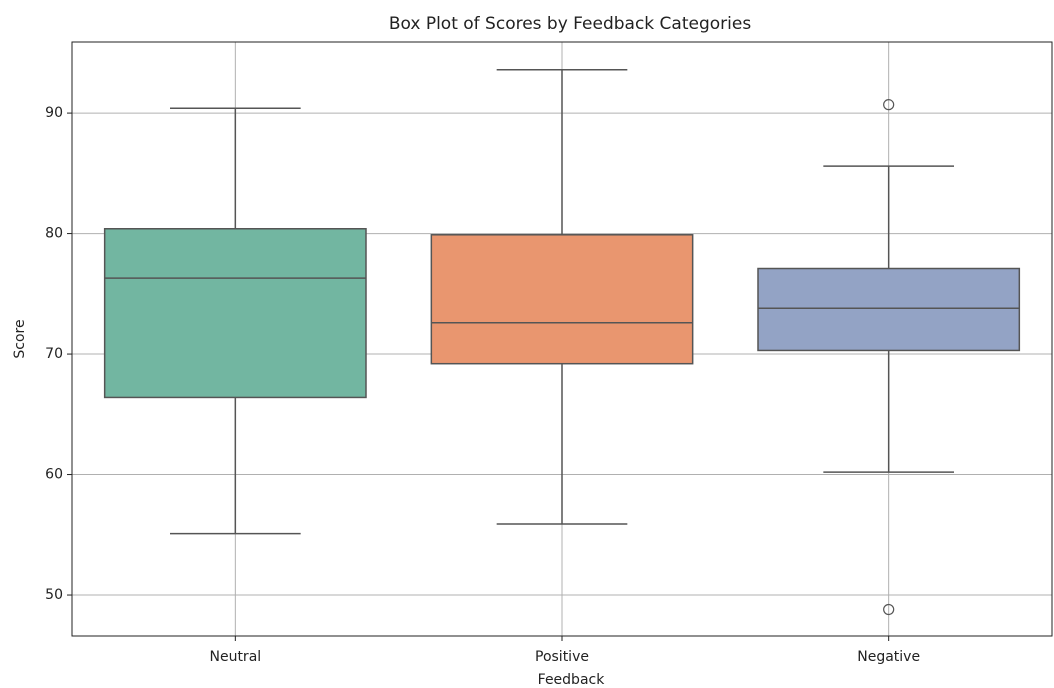 This screenshot has width=1054, height=688. What do you see at coordinates (54, 475) in the screenshot?
I see `y-tick-label: 60` at bounding box center [54, 475].